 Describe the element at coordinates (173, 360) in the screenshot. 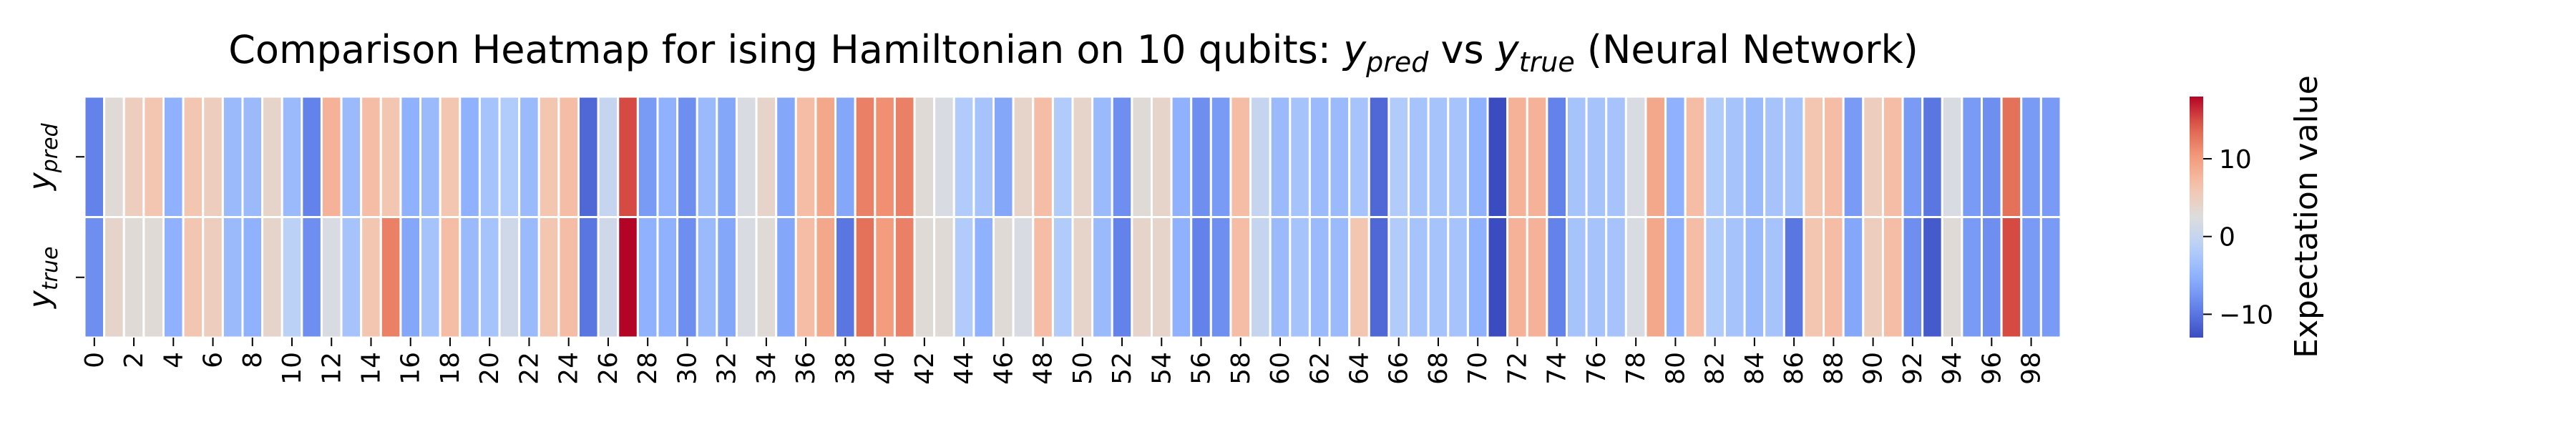

I see `x-tick-label: 4` at that location.